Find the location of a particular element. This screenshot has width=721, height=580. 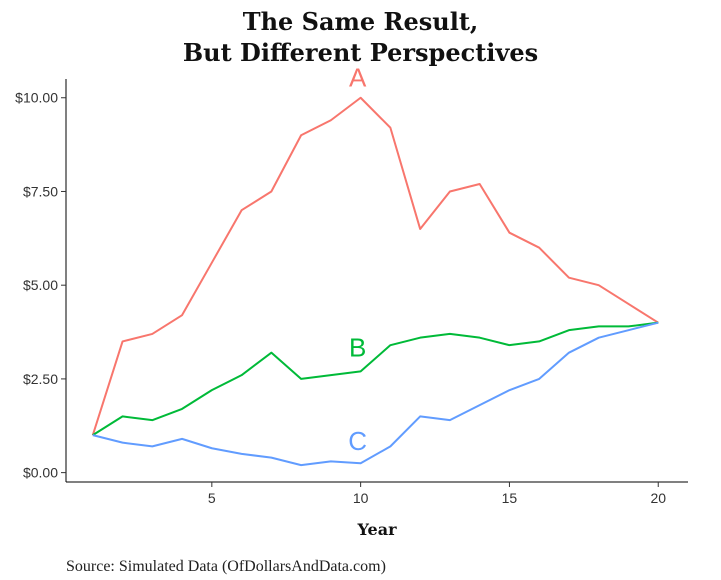

chart-title-line-2: But Different Perspectives is located at coordinates (360, 52).